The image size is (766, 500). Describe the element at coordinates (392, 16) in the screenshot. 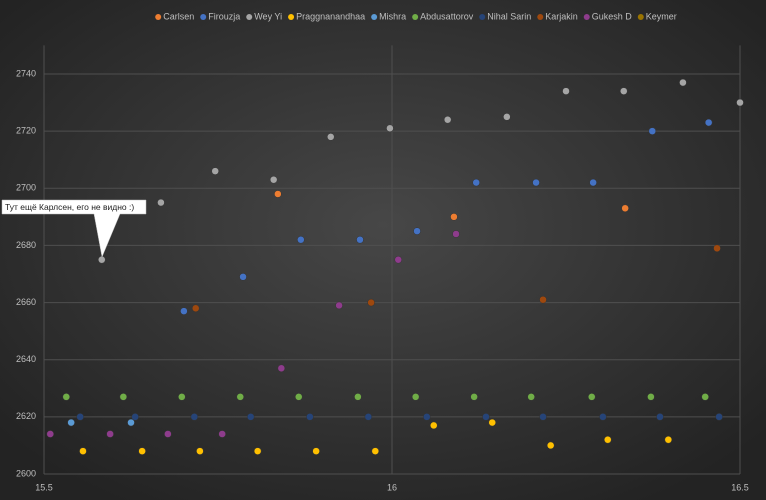

I see `legend-label: Mishra` at that location.